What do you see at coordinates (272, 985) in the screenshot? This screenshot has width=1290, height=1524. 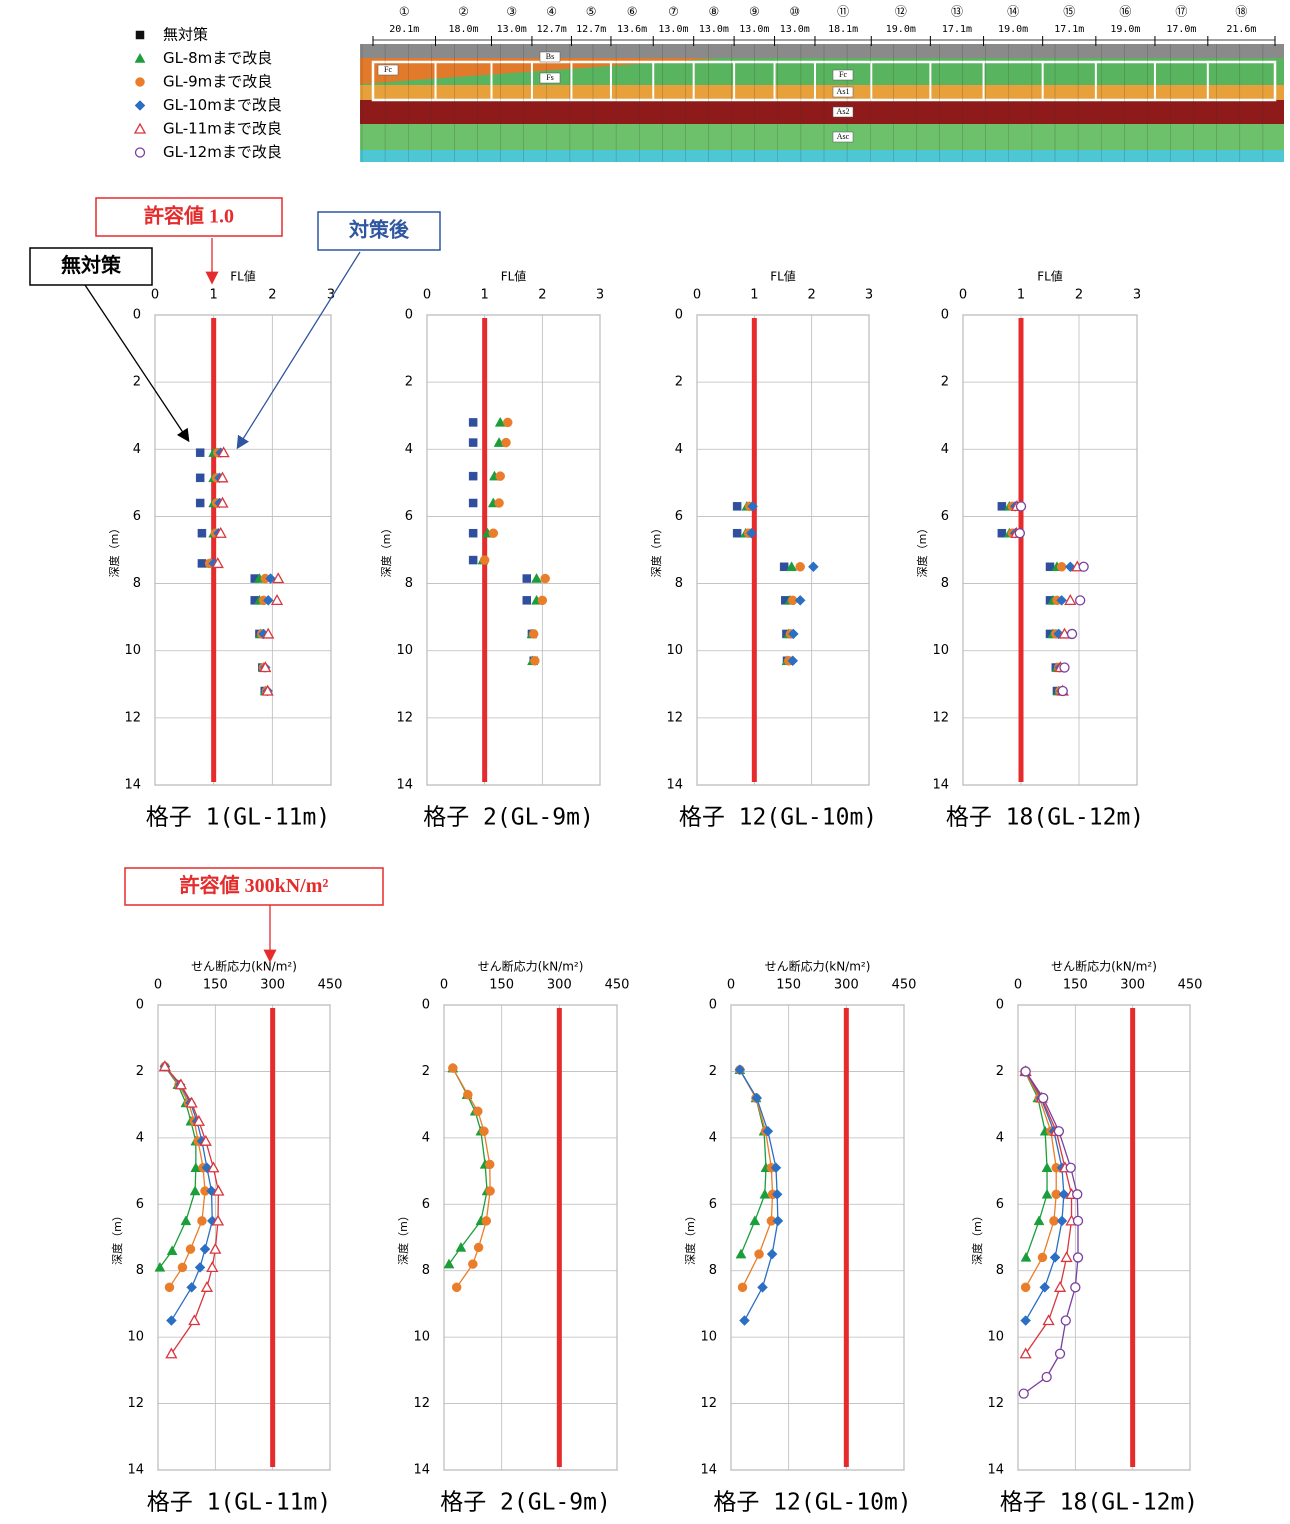 I see `x-tick-label: 300` at bounding box center [272, 985].